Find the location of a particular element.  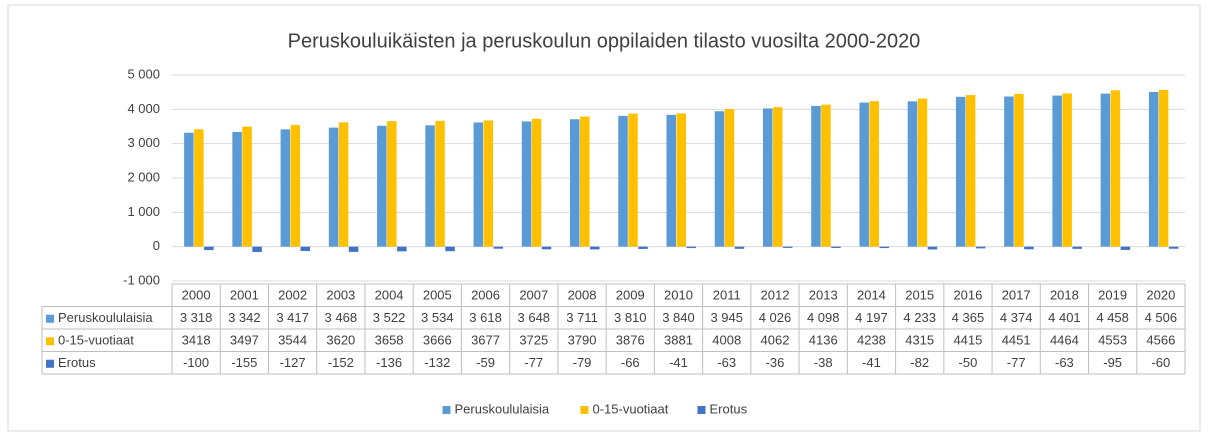

table-cell: 3790 is located at coordinates (582, 340).